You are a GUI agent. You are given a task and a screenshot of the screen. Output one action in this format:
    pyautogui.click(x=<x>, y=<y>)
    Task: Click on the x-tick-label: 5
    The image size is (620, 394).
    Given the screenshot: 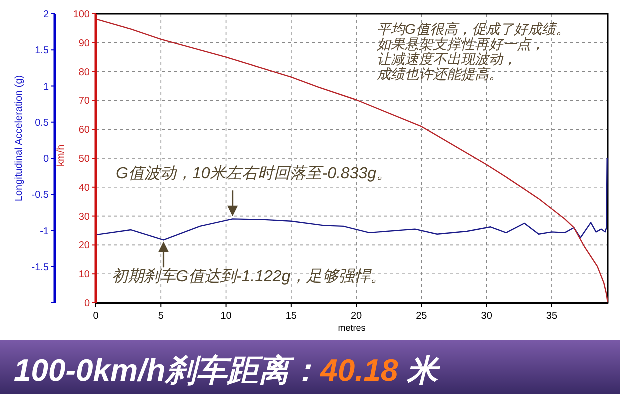 What is the action you would take?
    pyautogui.click(x=161, y=316)
    